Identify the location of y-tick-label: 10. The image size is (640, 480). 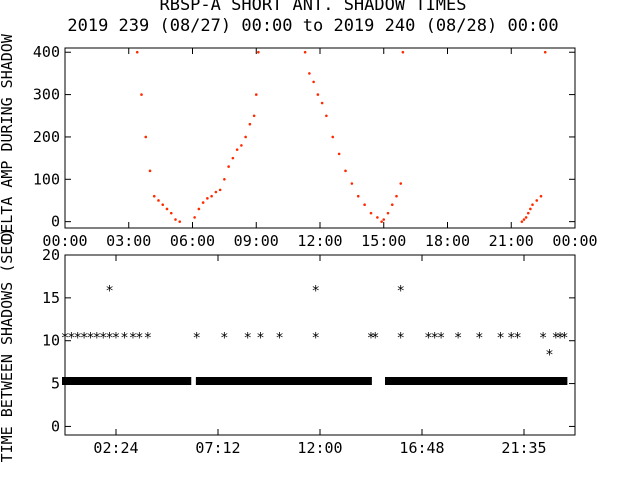
(51, 341).